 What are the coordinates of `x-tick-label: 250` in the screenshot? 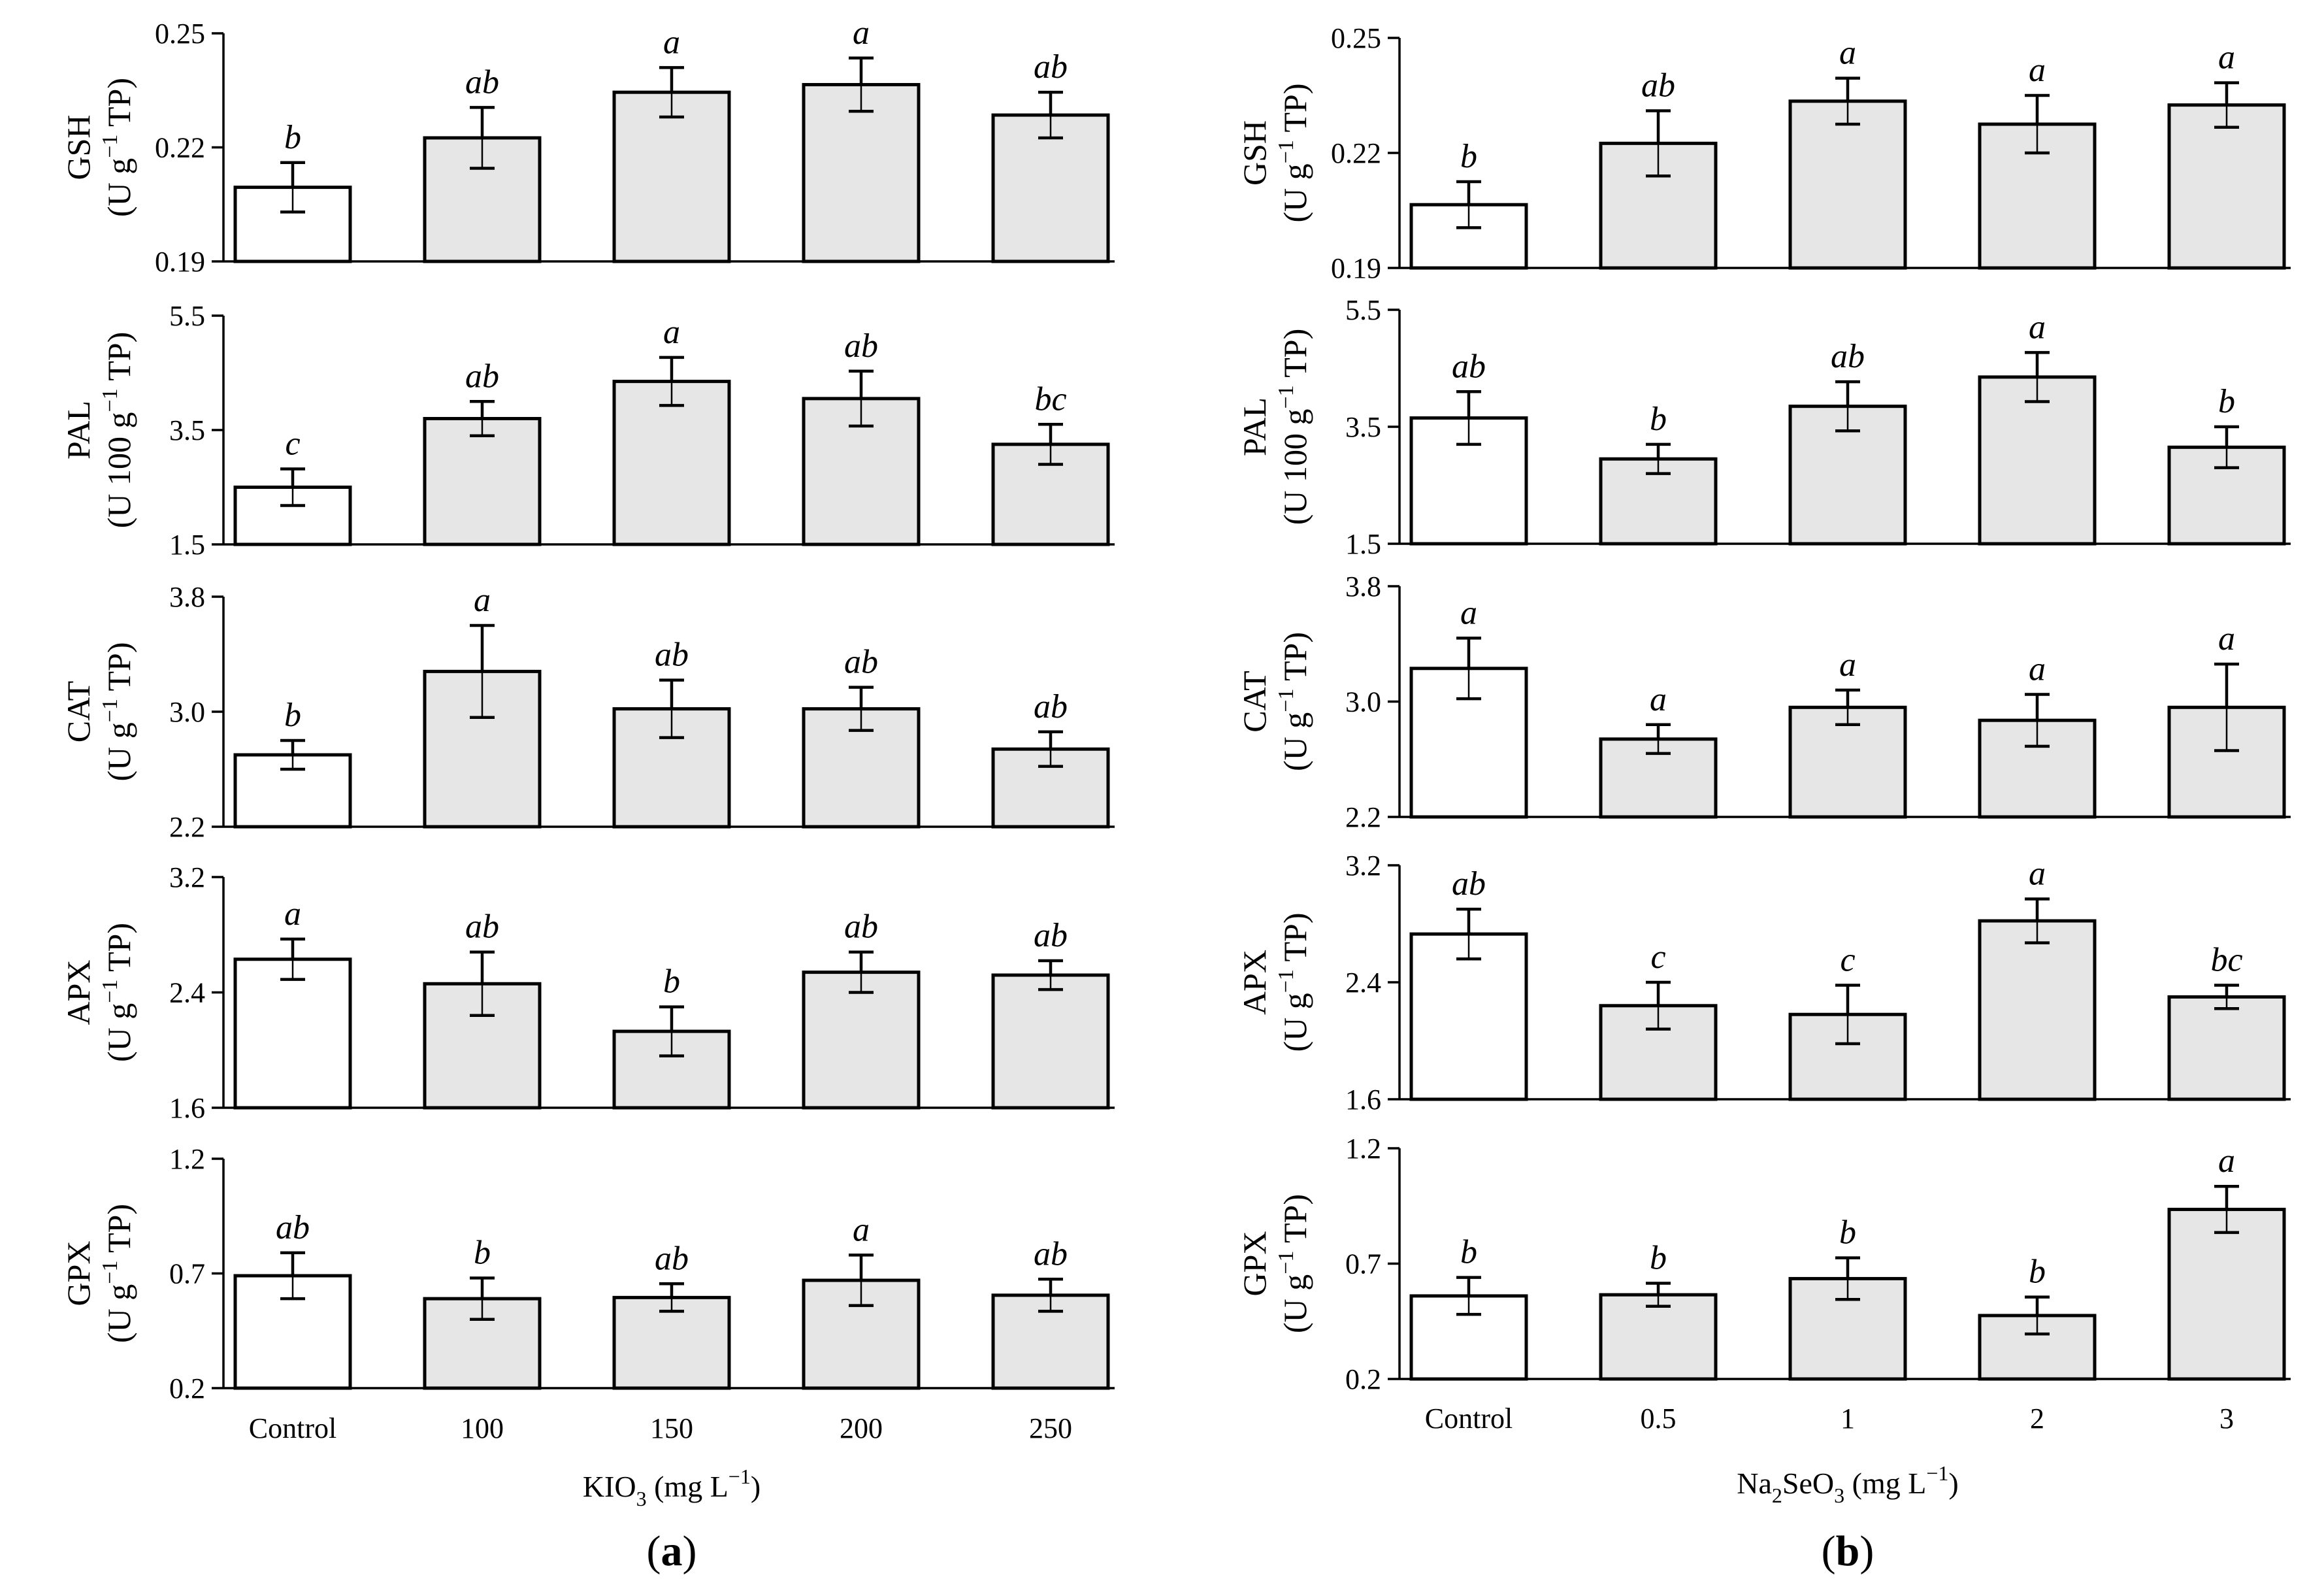 It's located at (1050, 1428).